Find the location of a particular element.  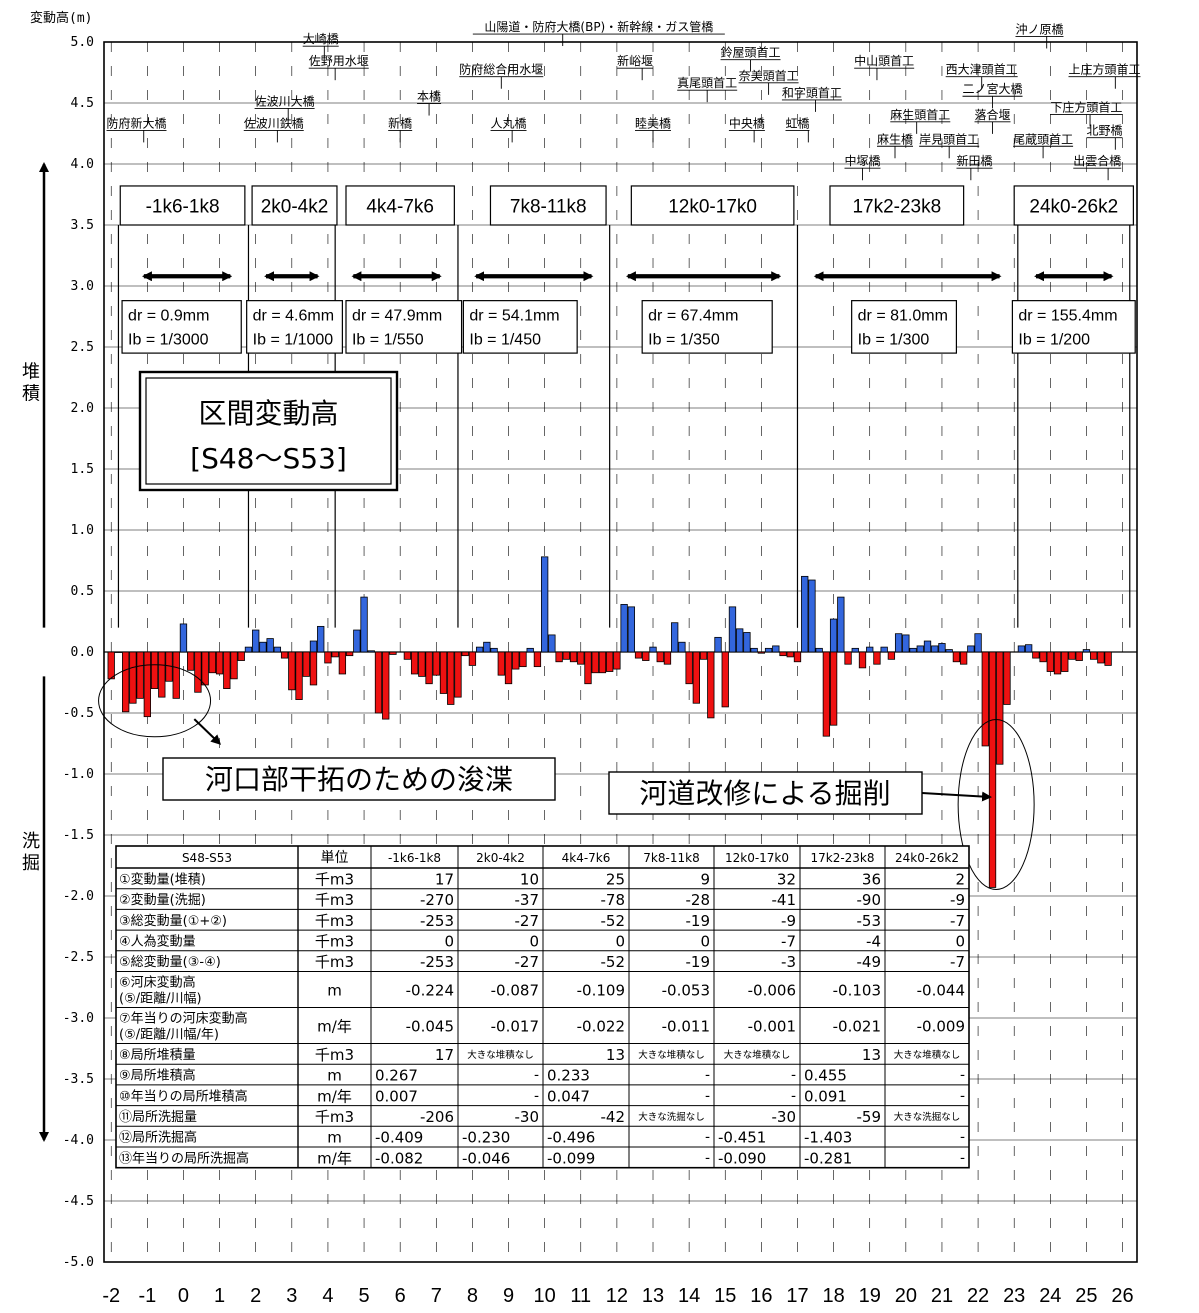

x-tick-label: 5 is located at coordinates (363, 1296).